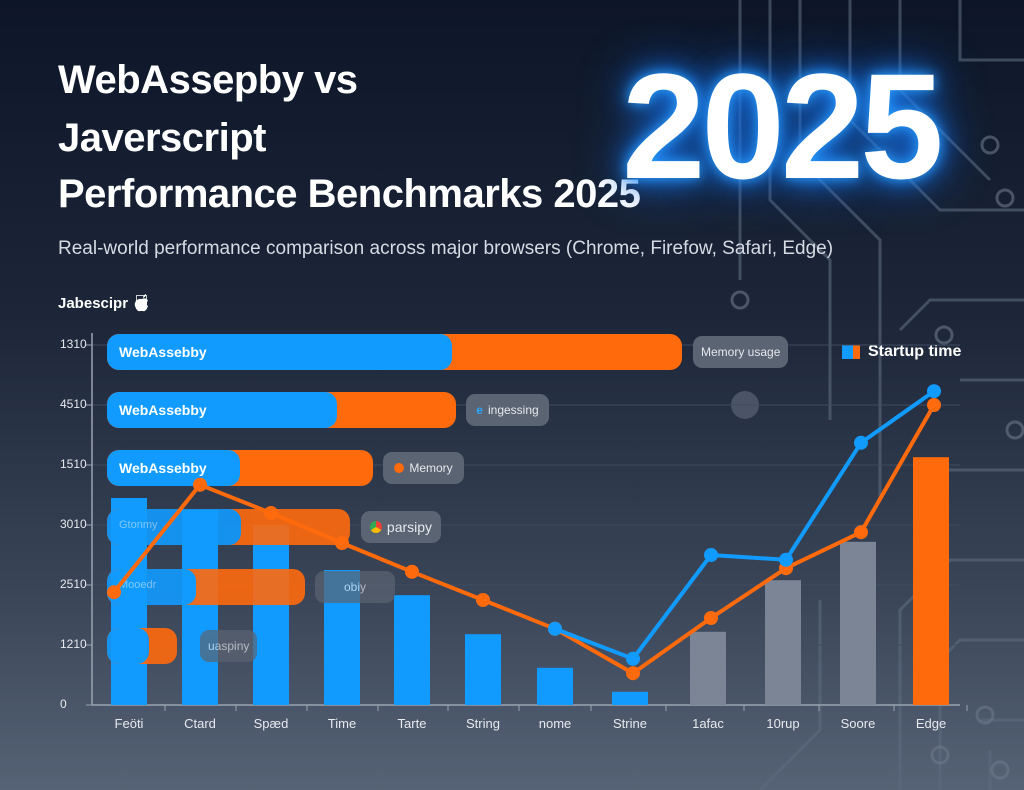  I want to click on apple-icon-shape, so click(141, 302).